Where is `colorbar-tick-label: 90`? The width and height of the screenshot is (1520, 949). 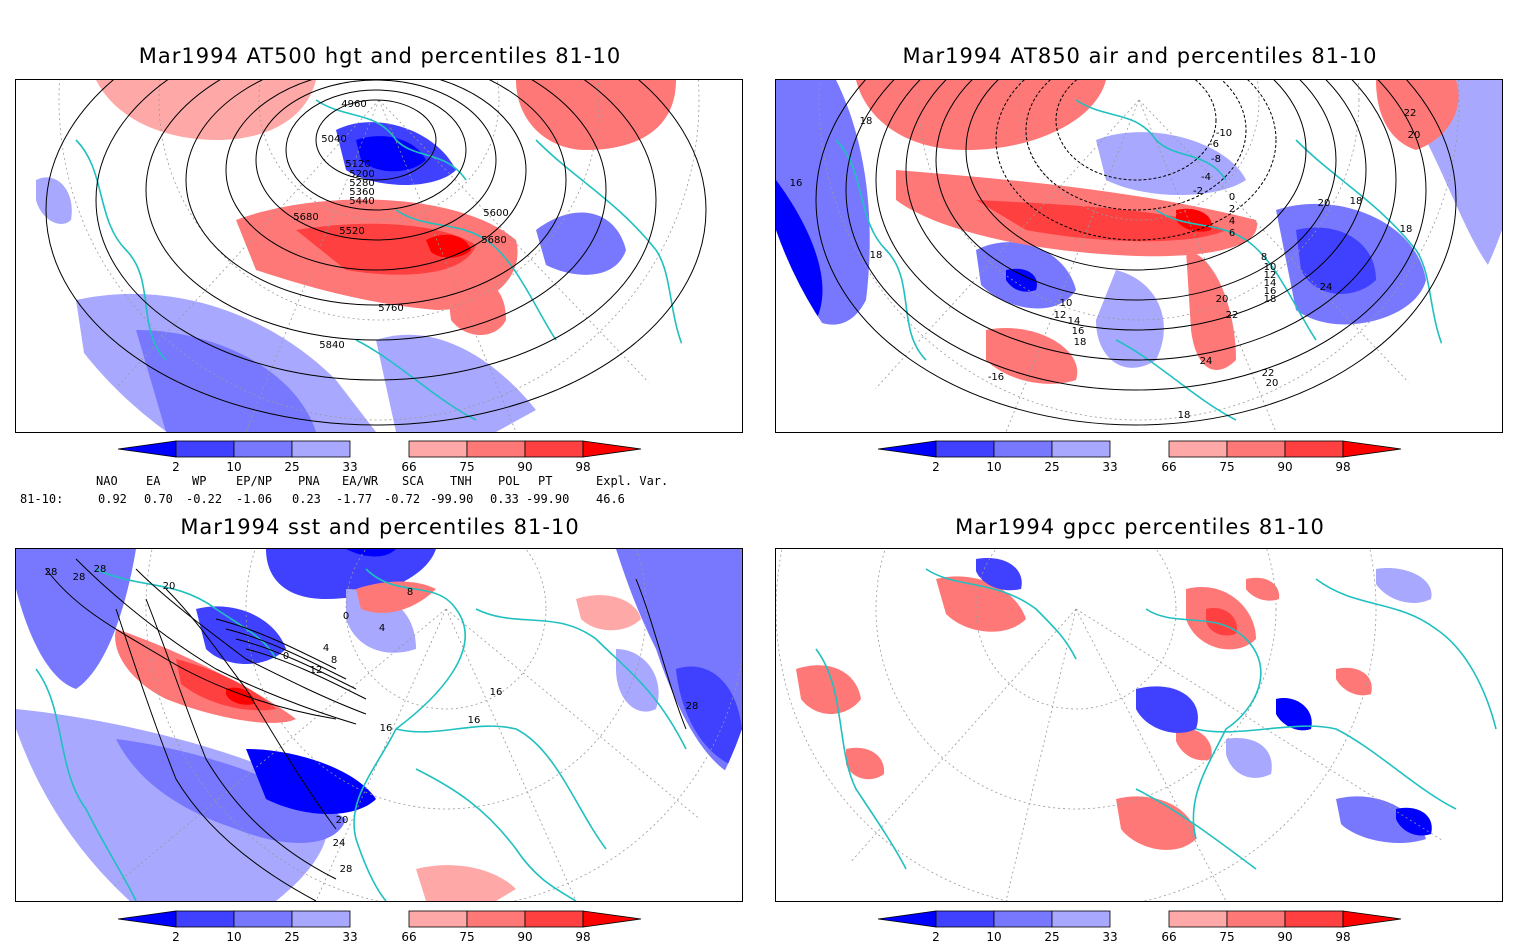 colorbar-tick-label: 90 is located at coordinates (524, 467).